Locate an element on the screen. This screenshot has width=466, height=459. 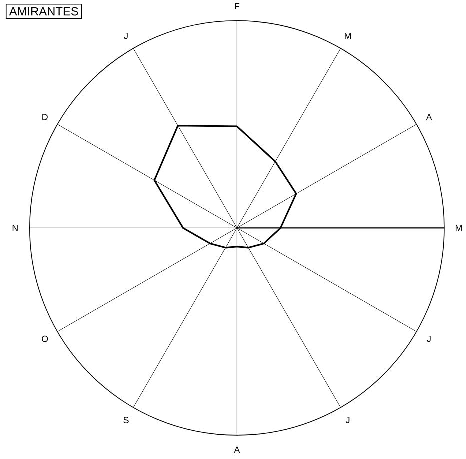
spoke-label: N is located at coordinates (15, 228).